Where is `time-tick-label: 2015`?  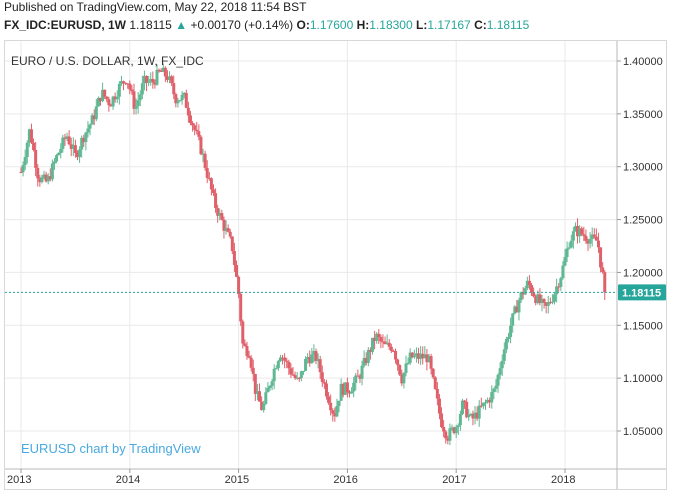 time-tick-label: 2015 is located at coordinates (237, 480).